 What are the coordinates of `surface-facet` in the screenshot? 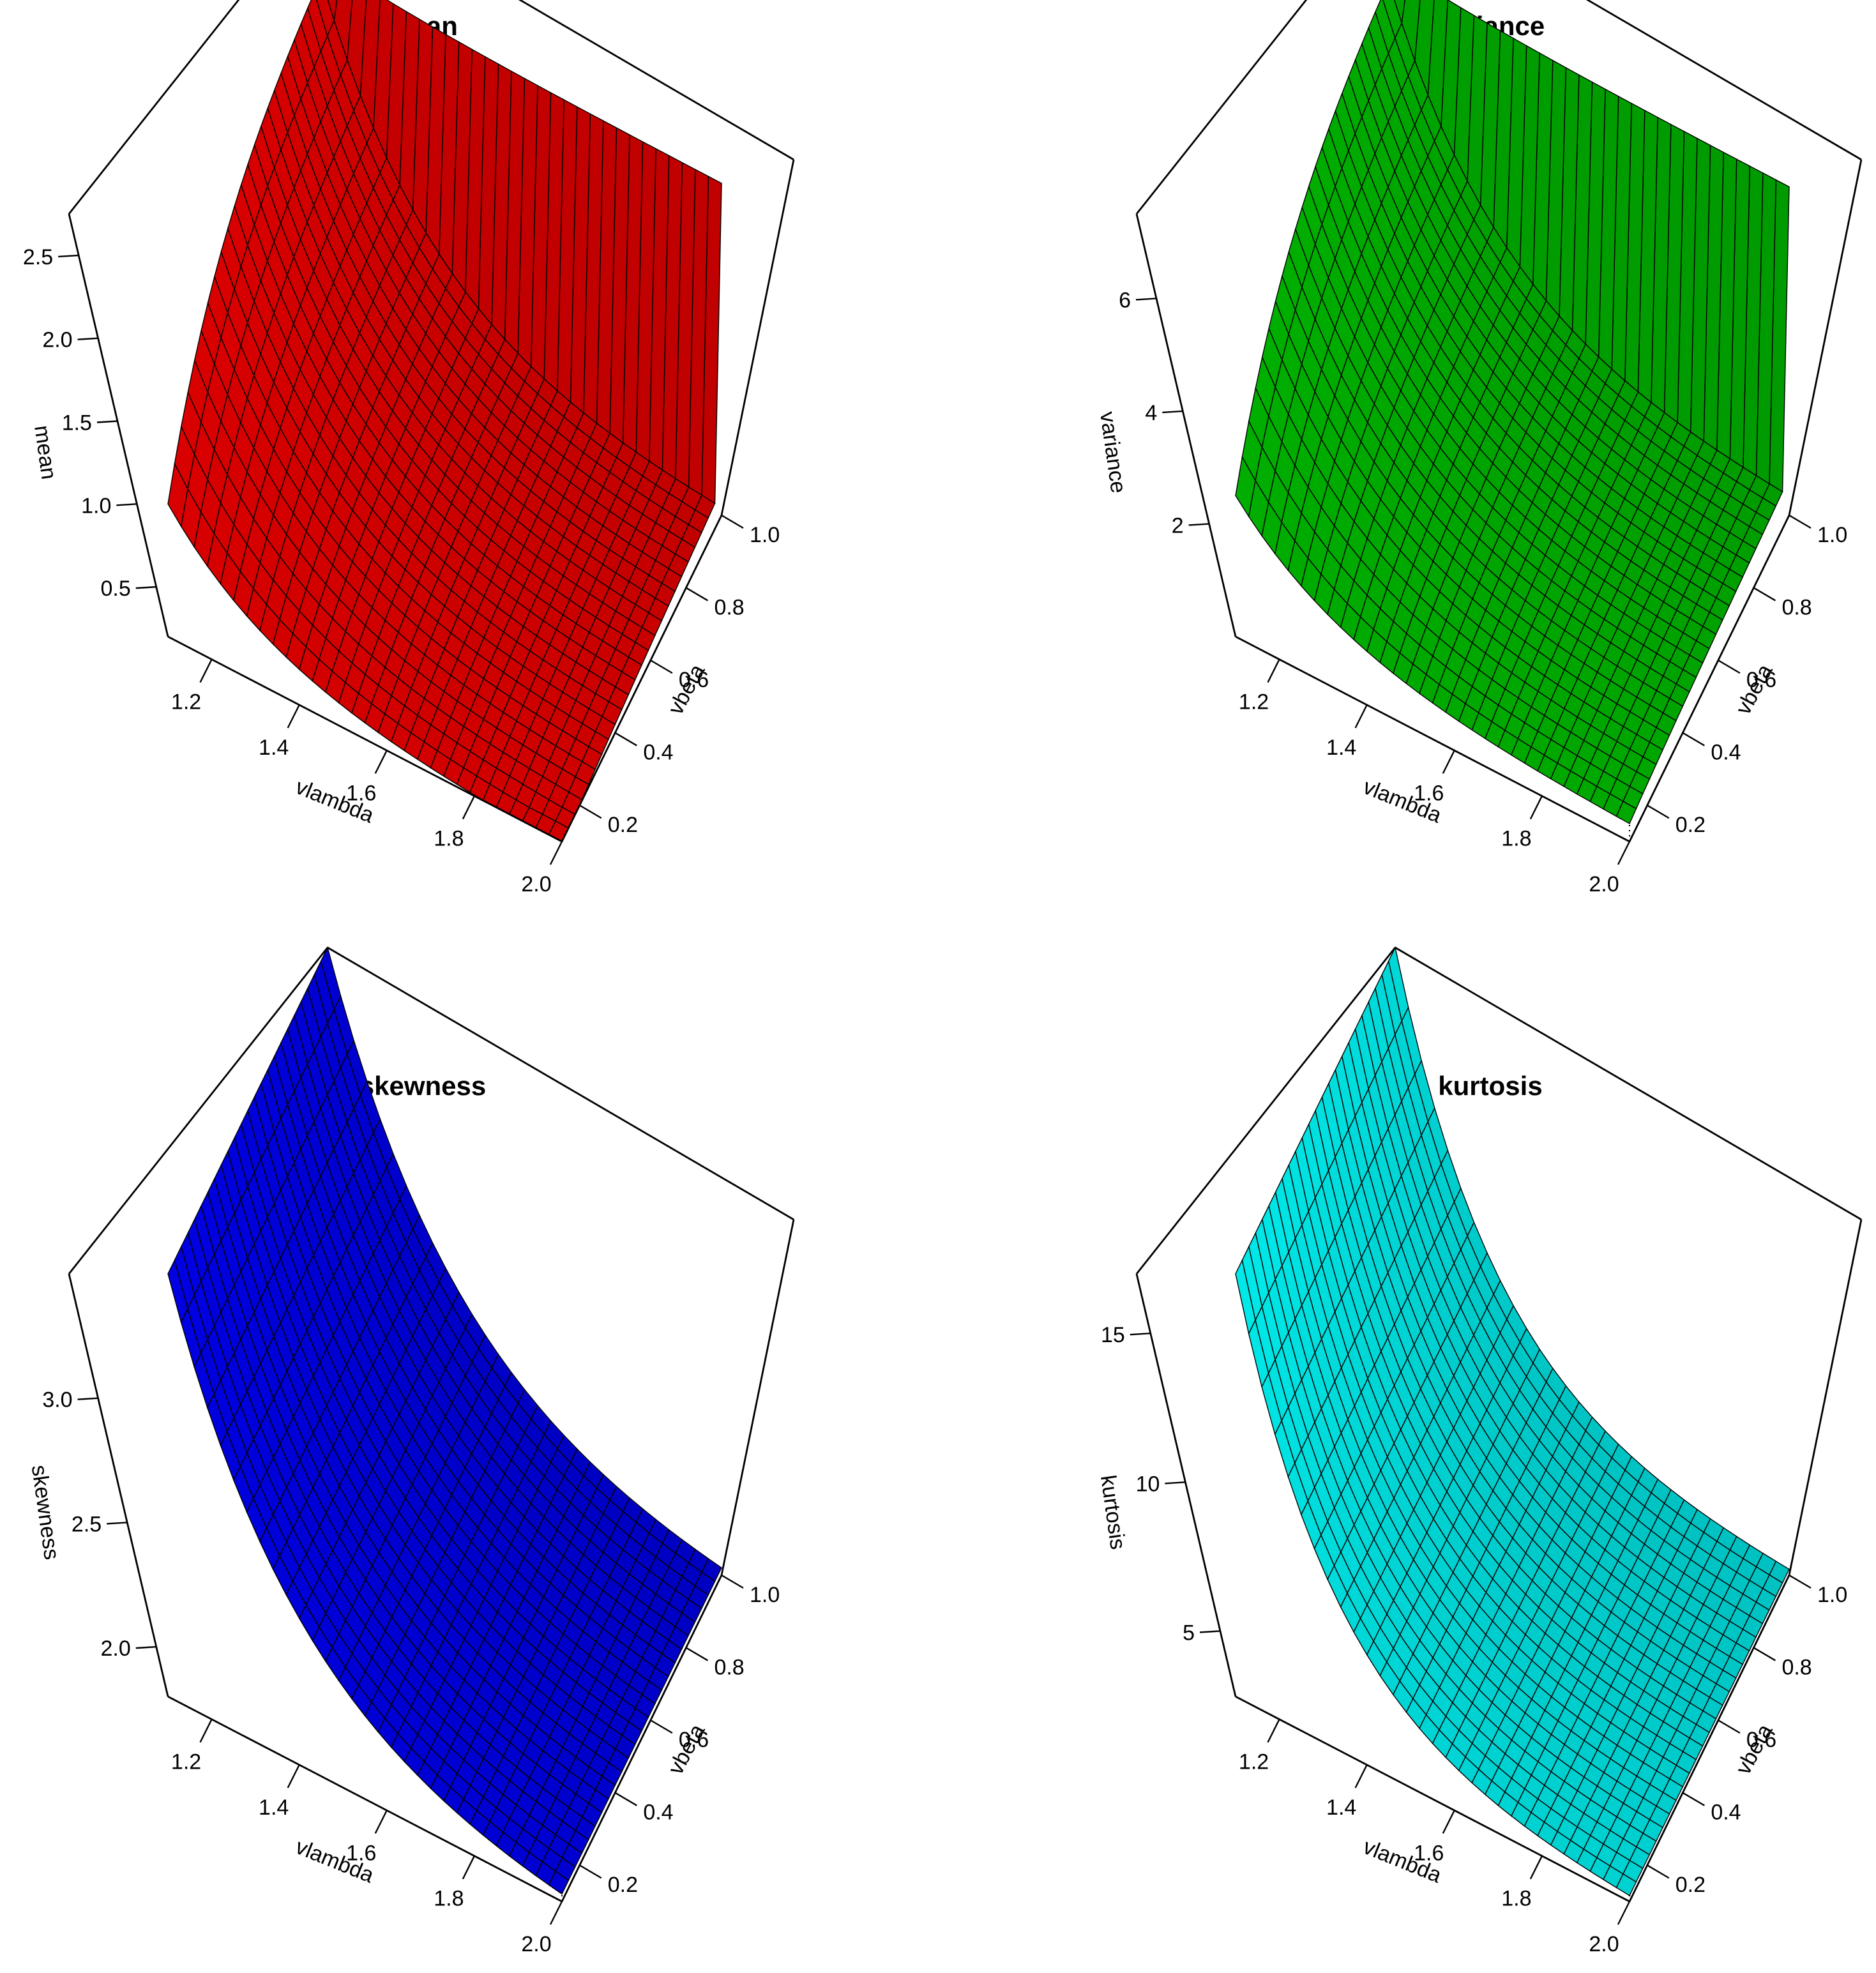 It's located at (177, 1291).